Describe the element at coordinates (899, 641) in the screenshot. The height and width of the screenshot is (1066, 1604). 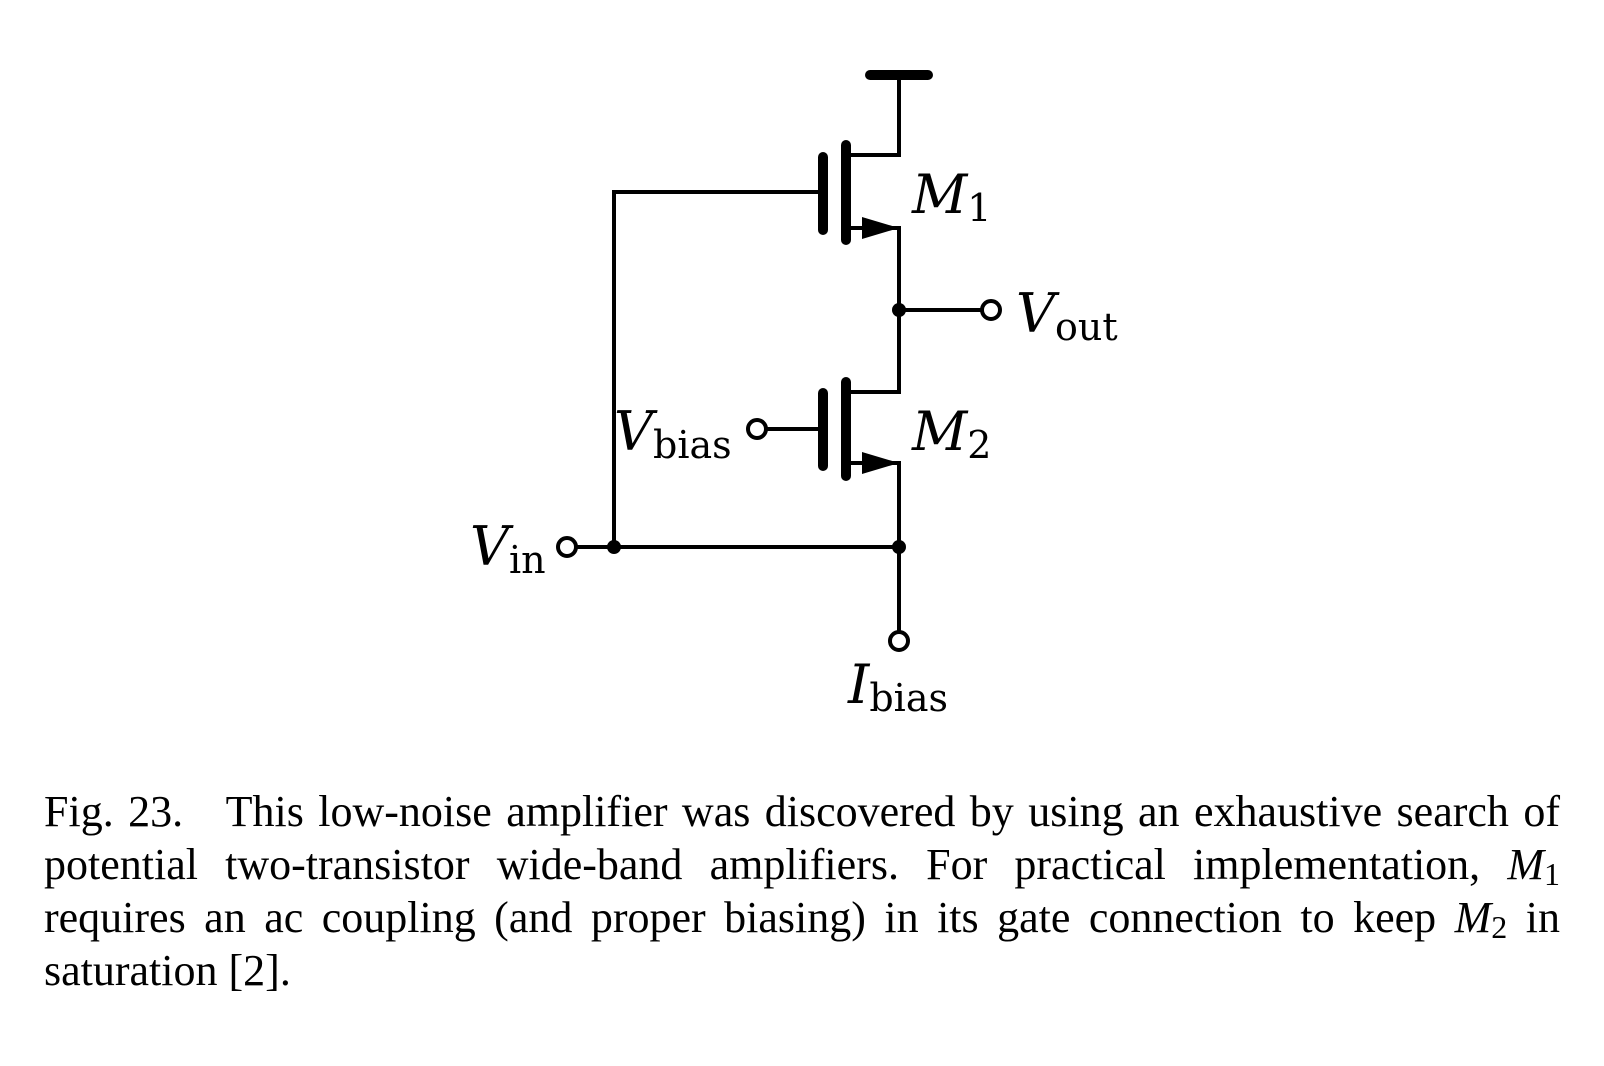
I see `ibias-terminal` at that location.